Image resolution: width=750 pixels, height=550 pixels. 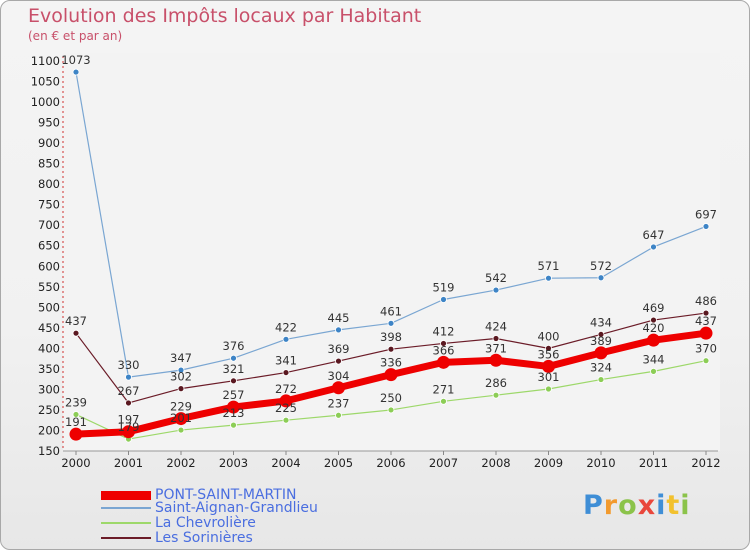 I want to click on y-tick-label: 200, so click(x=49, y=430).